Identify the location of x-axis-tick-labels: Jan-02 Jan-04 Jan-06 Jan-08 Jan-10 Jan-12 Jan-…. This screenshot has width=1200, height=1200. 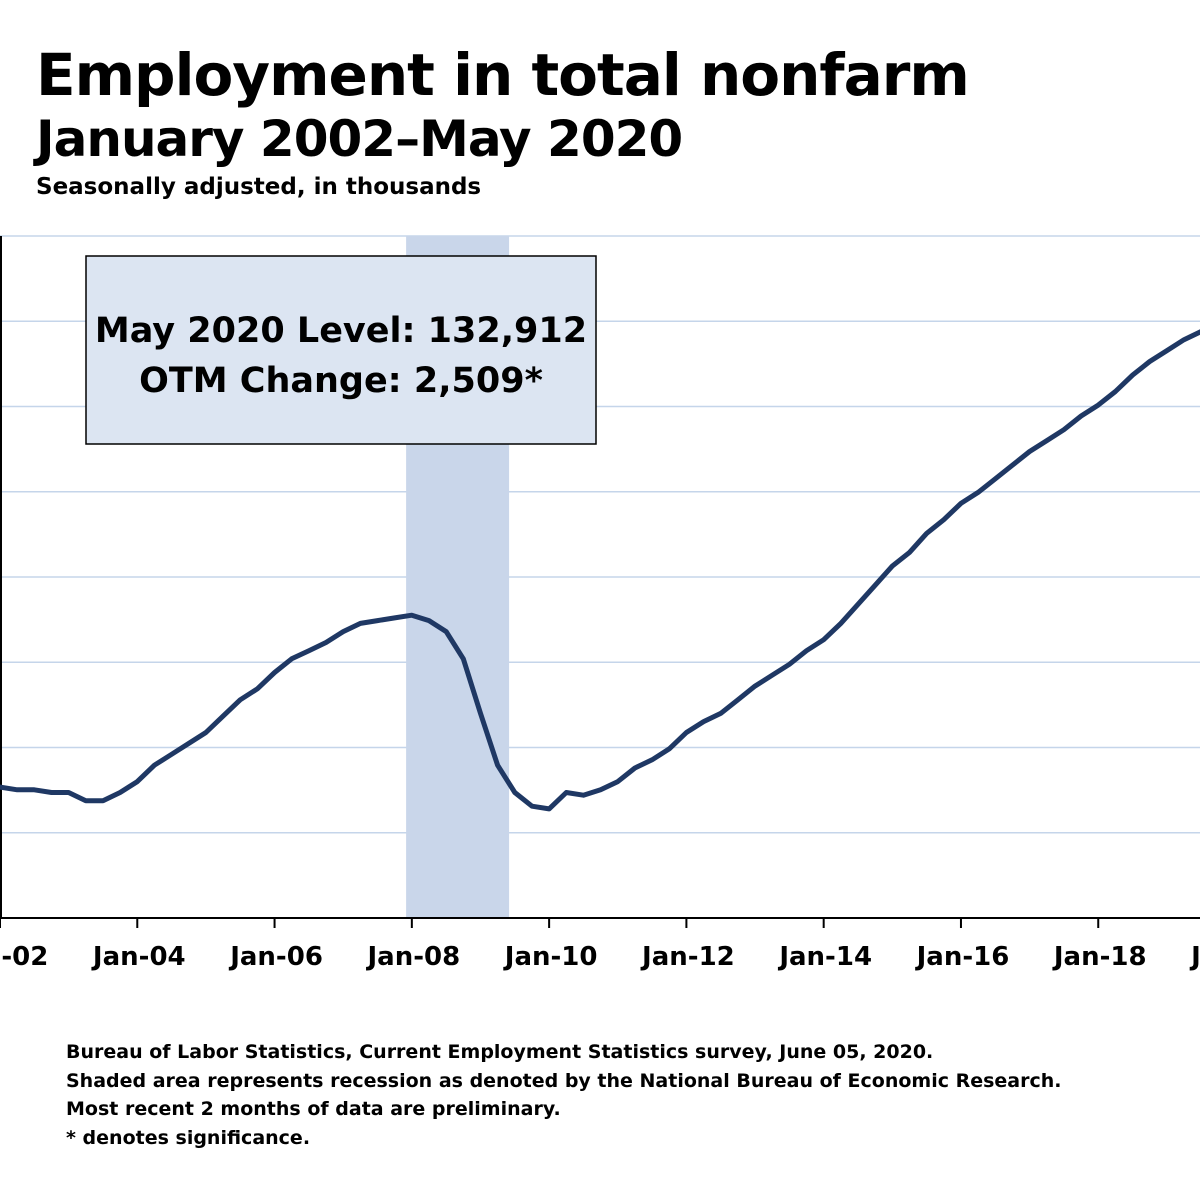
(600, 957).